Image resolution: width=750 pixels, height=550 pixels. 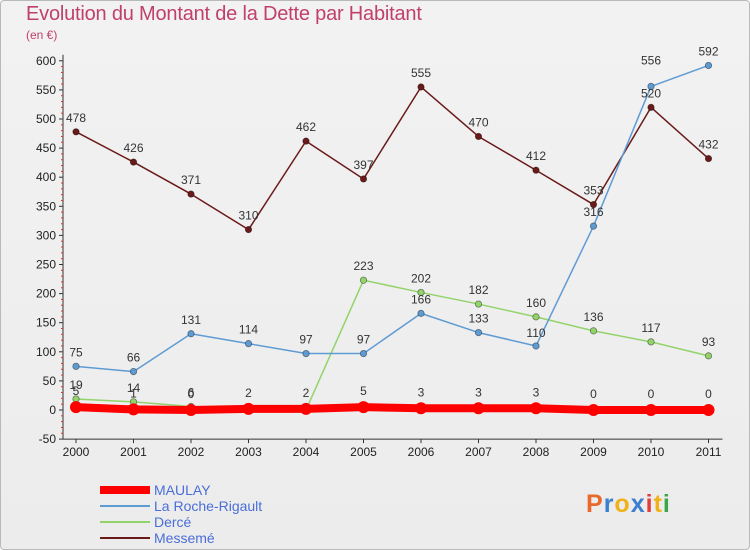 What do you see at coordinates (536, 452) in the screenshot?
I see `x-tick-label: 2008` at bounding box center [536, 452].